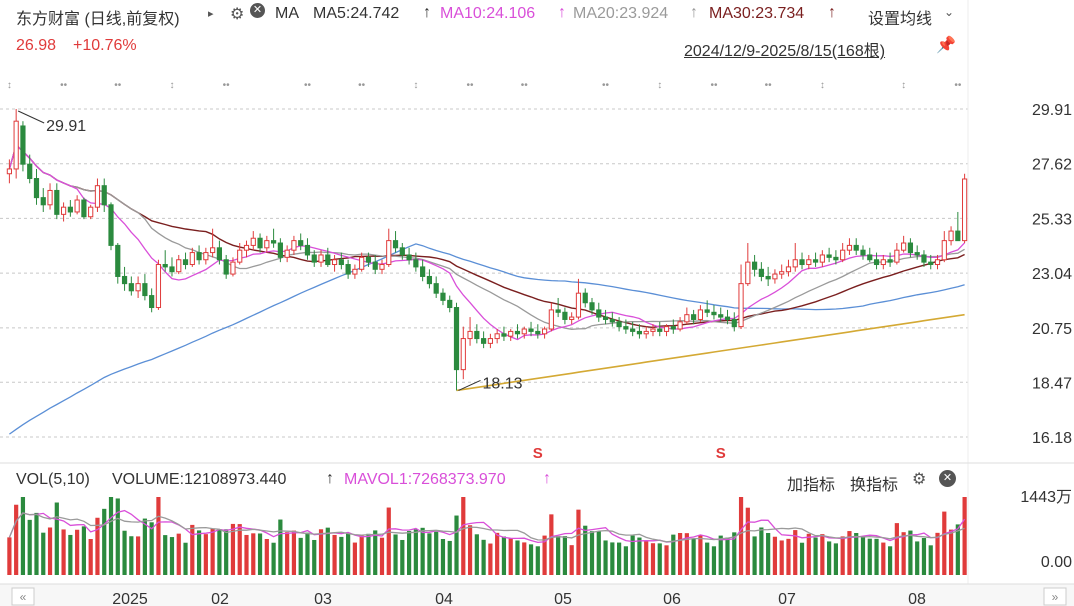 This screenshot has width=1074, height=606. I want to click on indicator-gear-icon: ⚙, so click(919, 479).